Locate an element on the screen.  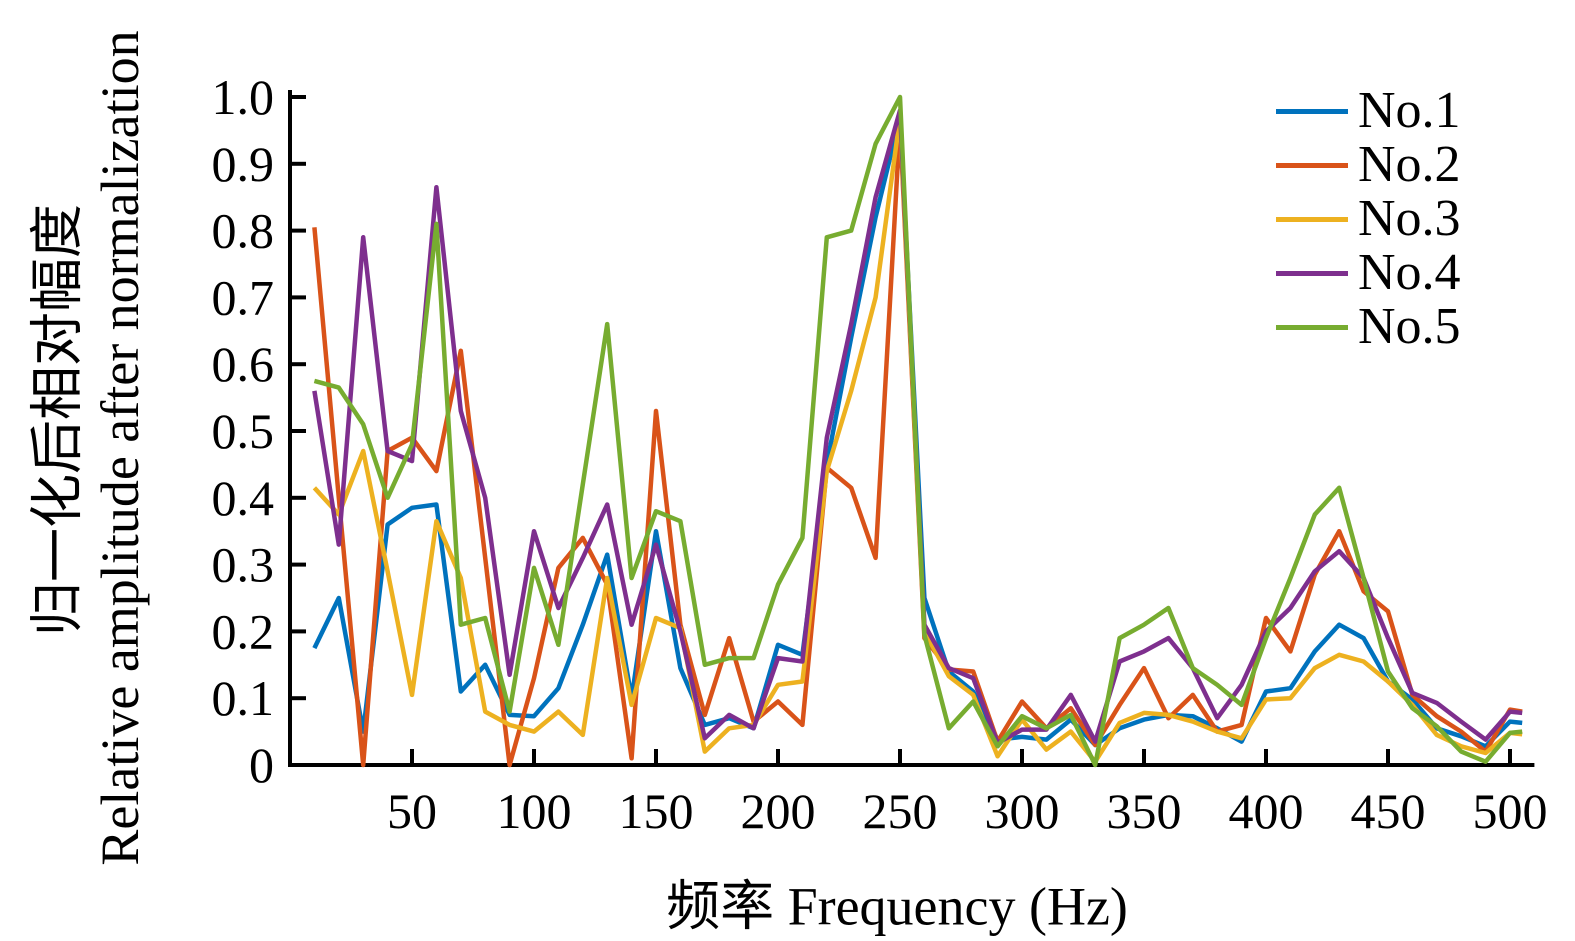
legend-item-no1: No.1 is located at coordinates (1368, 111).